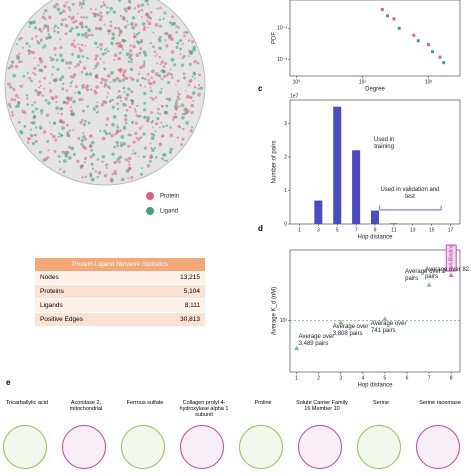 This screenshot has width=474, height=474. I want to click on table-title: Protein-Ligand Network Statistics, so click(120, 264).